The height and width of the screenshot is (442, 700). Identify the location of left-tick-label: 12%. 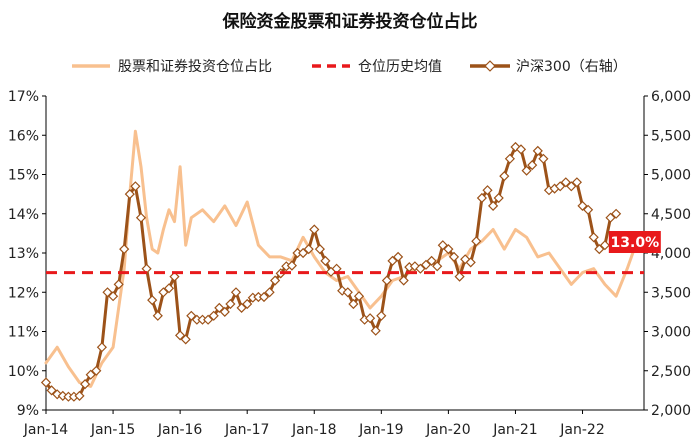
(23, 293).